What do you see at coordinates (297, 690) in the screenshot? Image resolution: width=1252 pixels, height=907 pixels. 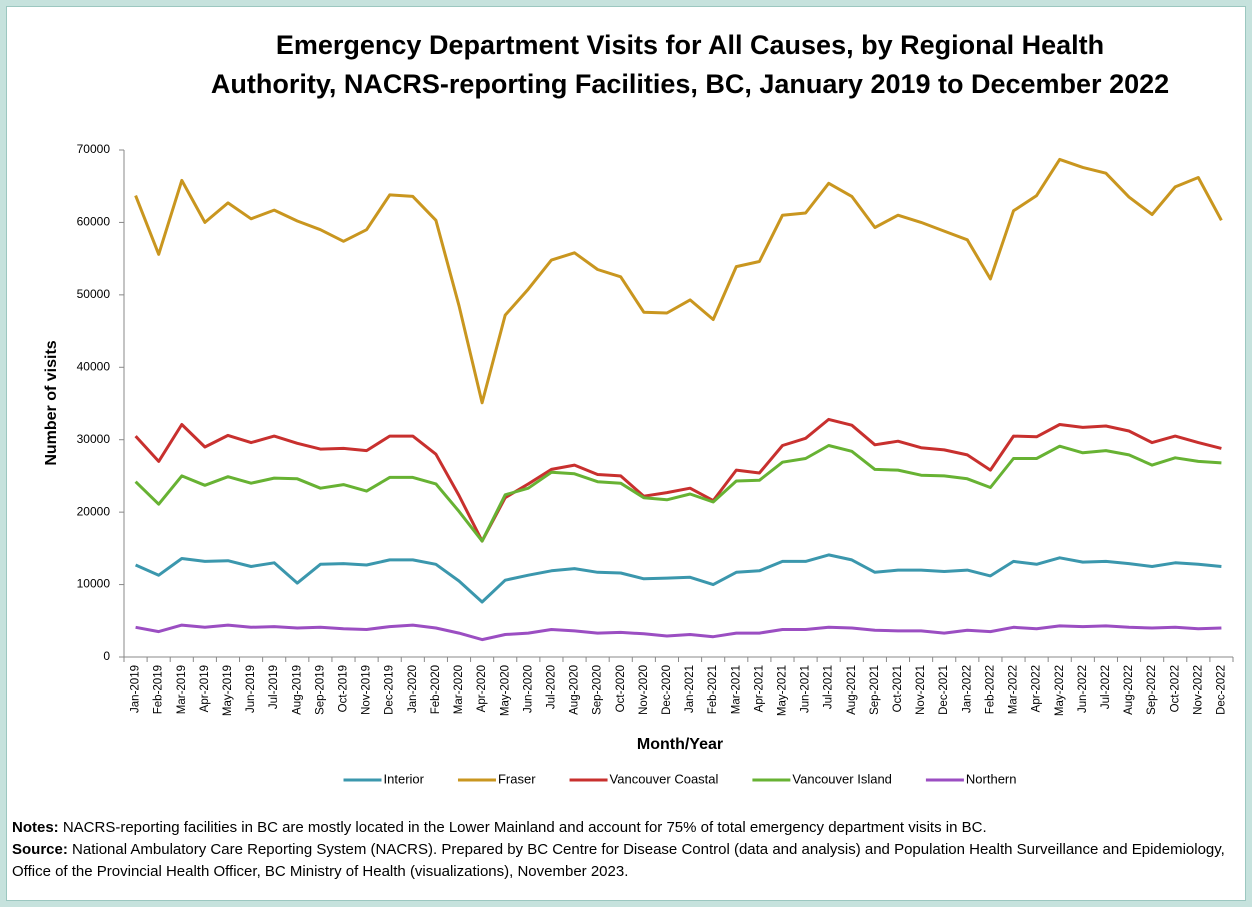 I see `x-tick-label: Aug-2019` at bounding box center [297, 690].